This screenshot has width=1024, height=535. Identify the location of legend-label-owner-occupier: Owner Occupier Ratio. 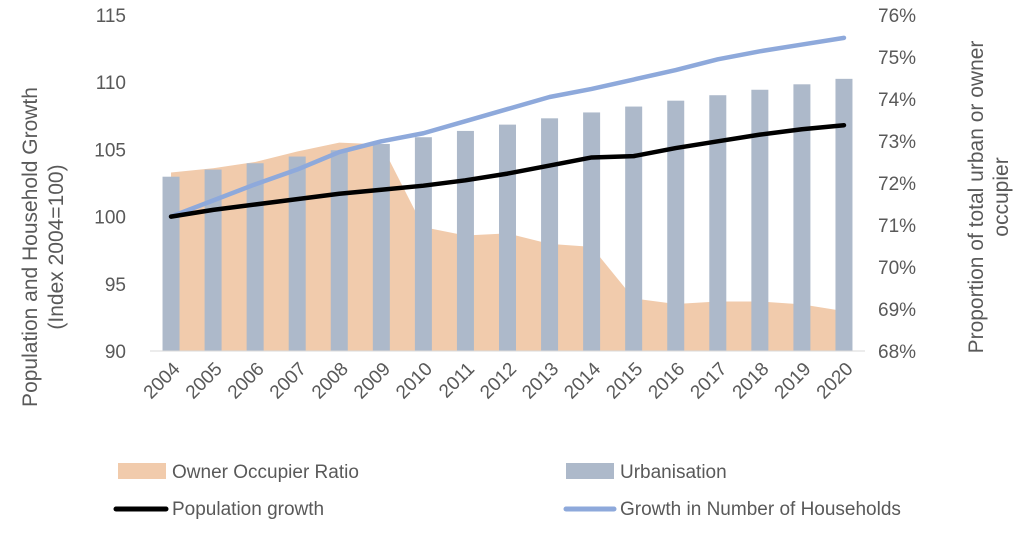
(265, 472).